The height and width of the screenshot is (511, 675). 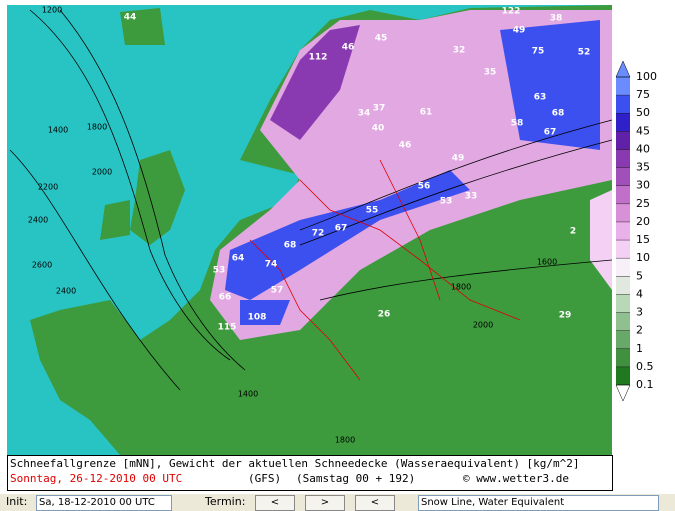 I want to click on caption-run: (Samstag 00 + 192), so click(x=356, y=478).